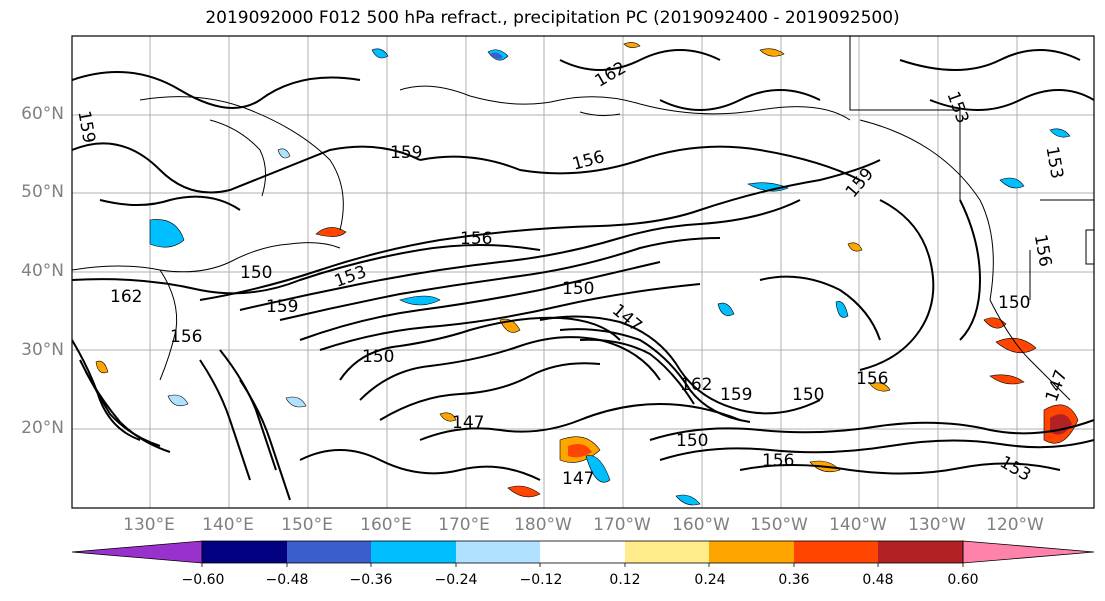 The width and height of the screenshot is (1105, 601). Describe the element at coordinates (42, 114) in the screenshot. I see `lat-label-60n: 60°N` at that location.